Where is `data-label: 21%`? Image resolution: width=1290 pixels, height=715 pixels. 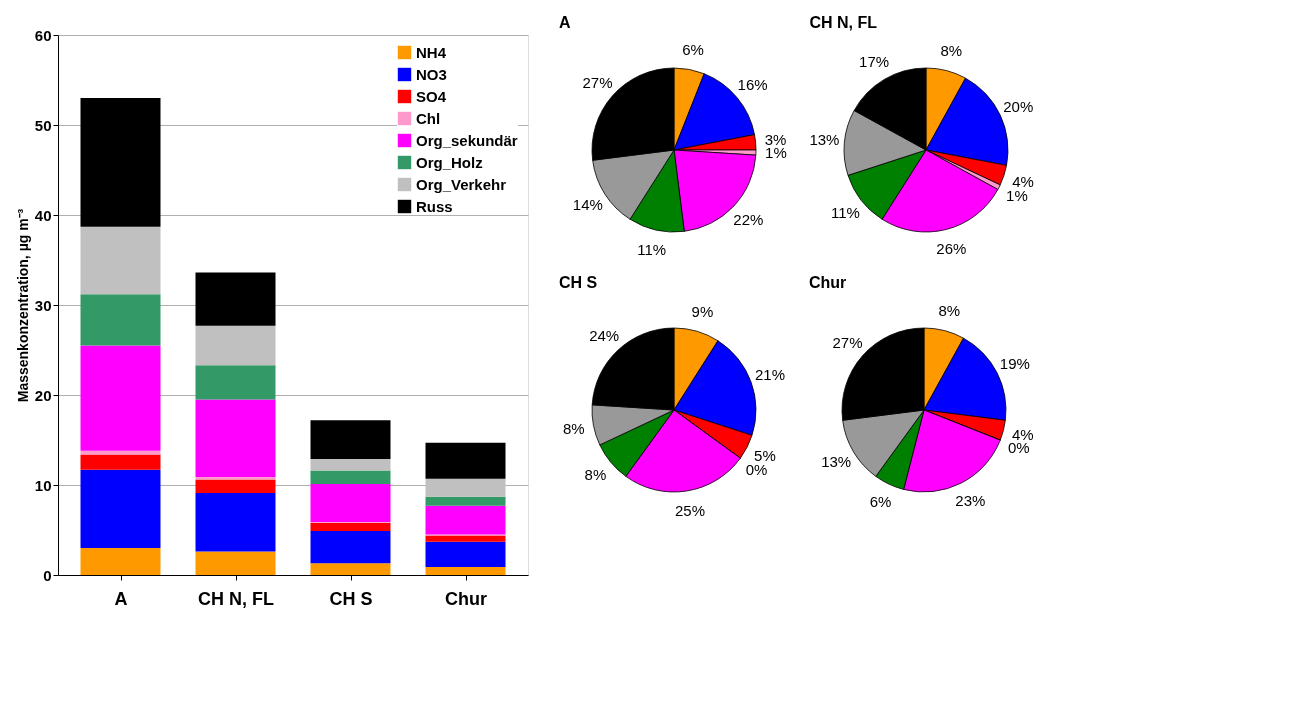 data-label: 21% is located at coordinates (769, 375).